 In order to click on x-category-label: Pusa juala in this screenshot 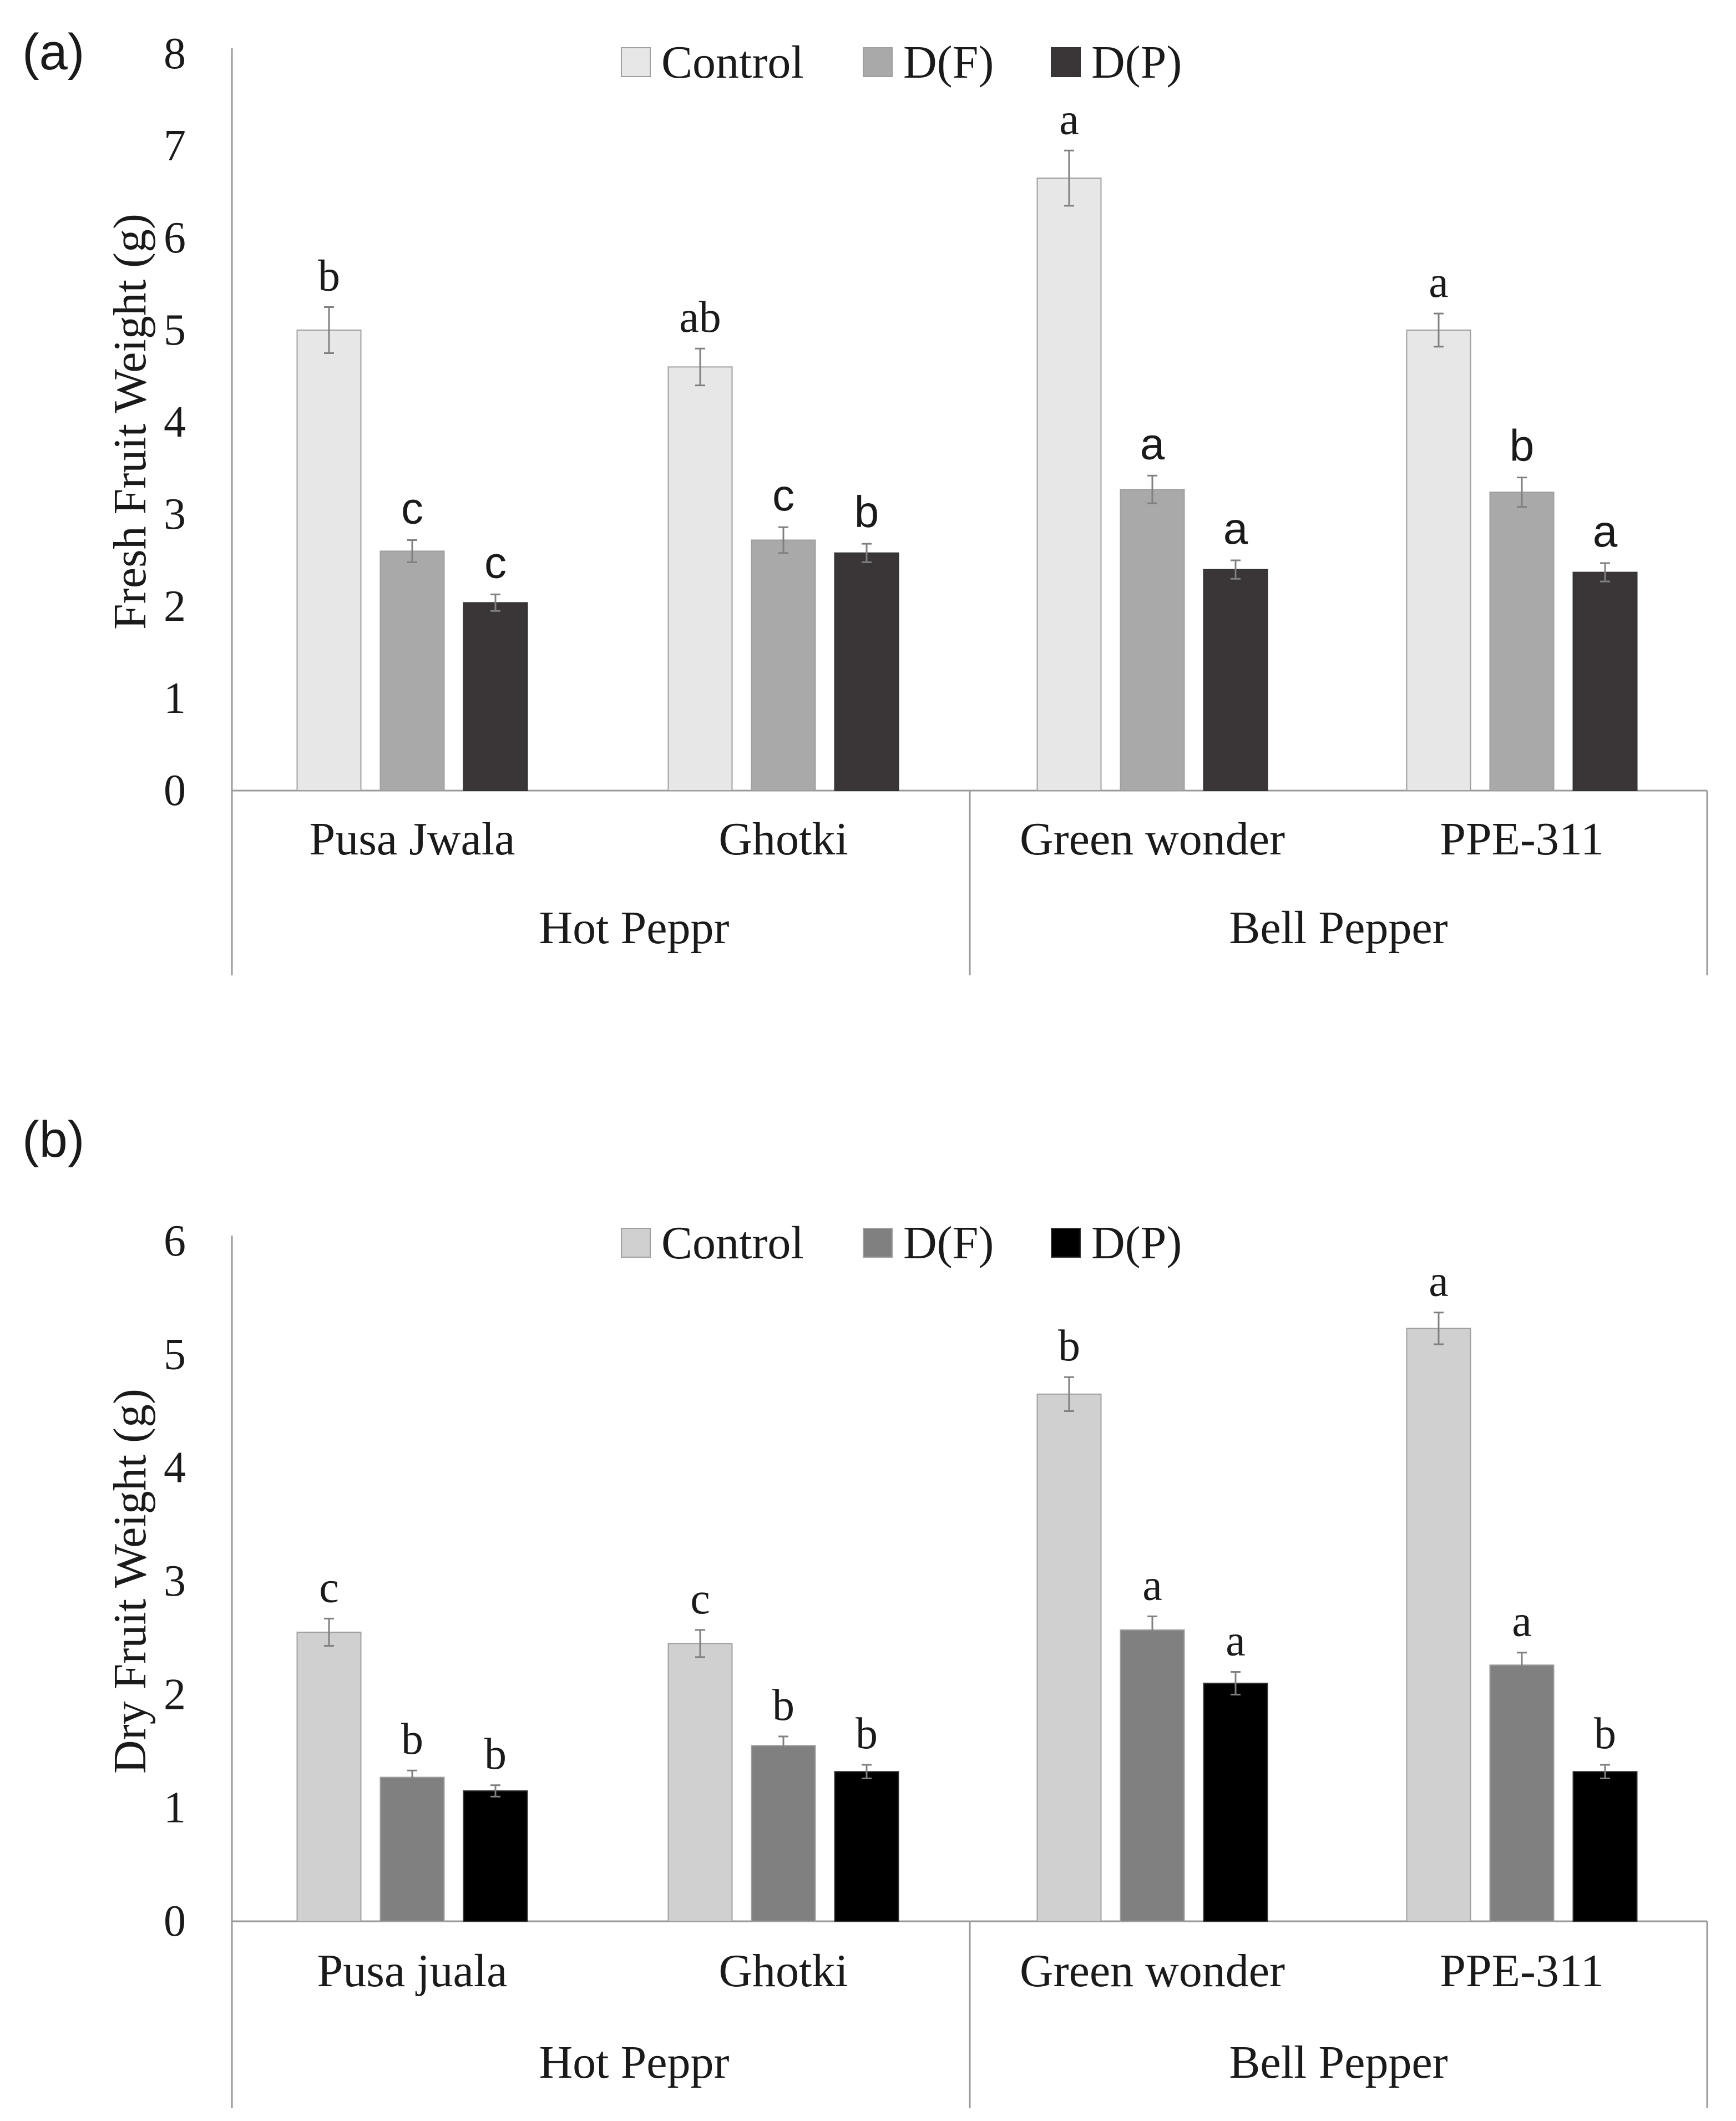, I will do `click(413, 1971)`.